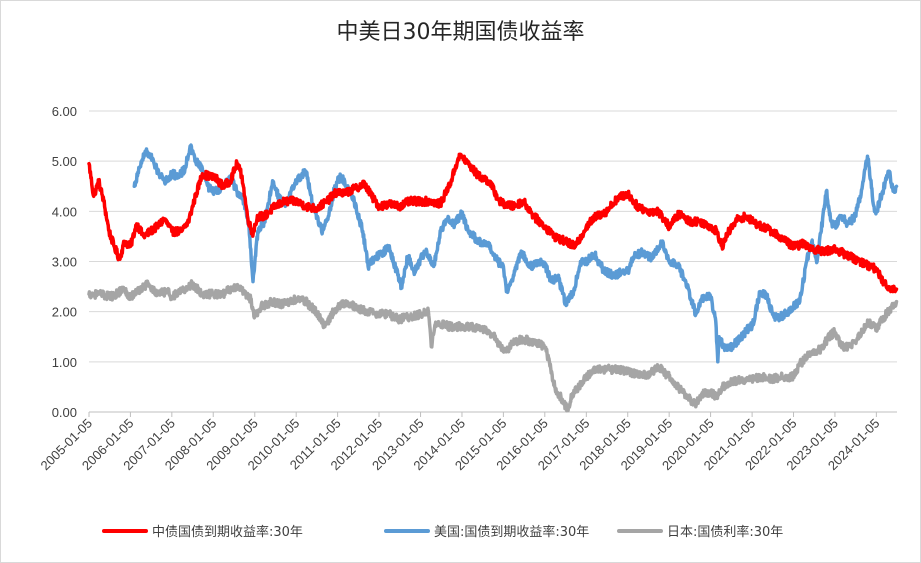  I want to click on legend-label: 美国:国债到期收益率:30年, so click(511, 532).